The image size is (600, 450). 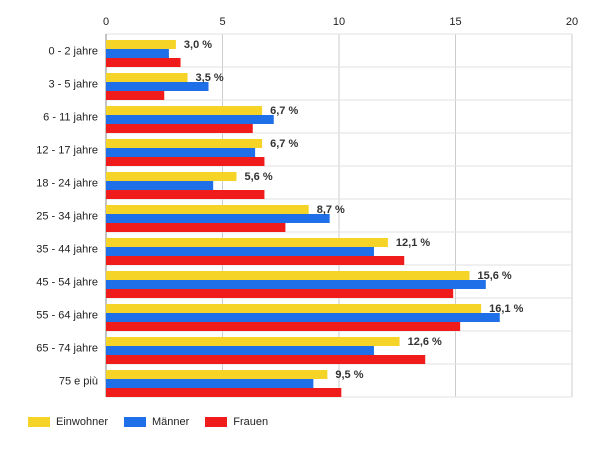 I want to click on category-label: 0 - 2 jahre, so click(x=73, y=52).